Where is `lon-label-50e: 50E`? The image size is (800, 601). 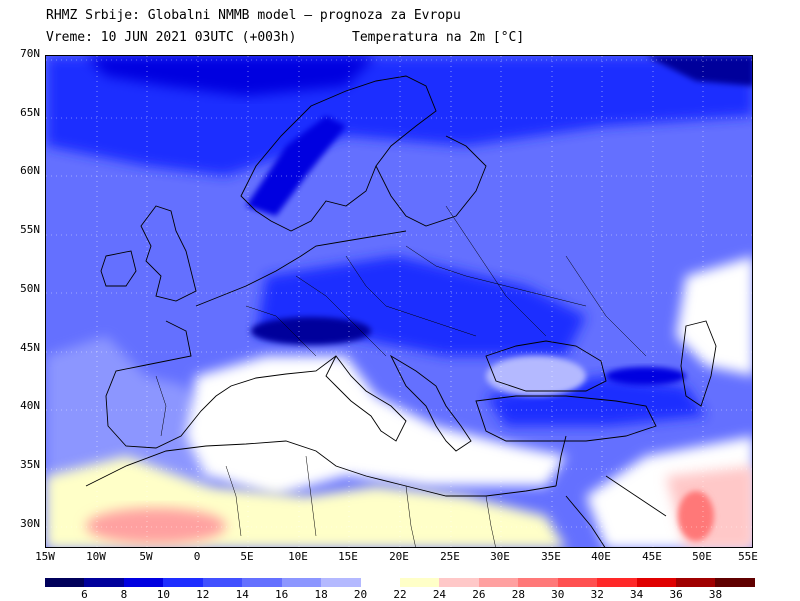 lon-label-50e: 50E is located at coordinates (702, 556).